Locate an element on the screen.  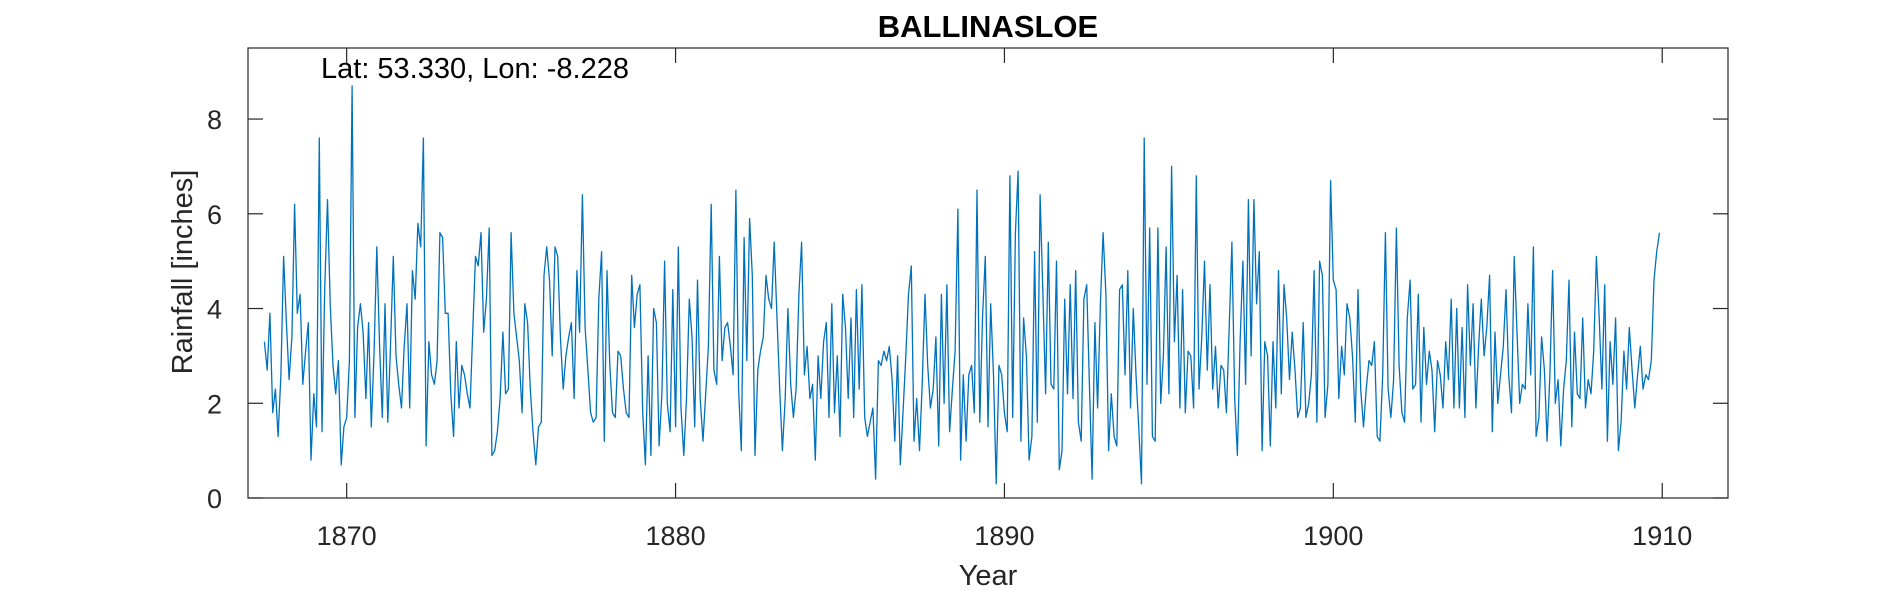
y-tick-label: 2 is located at coordinates (214, 404).